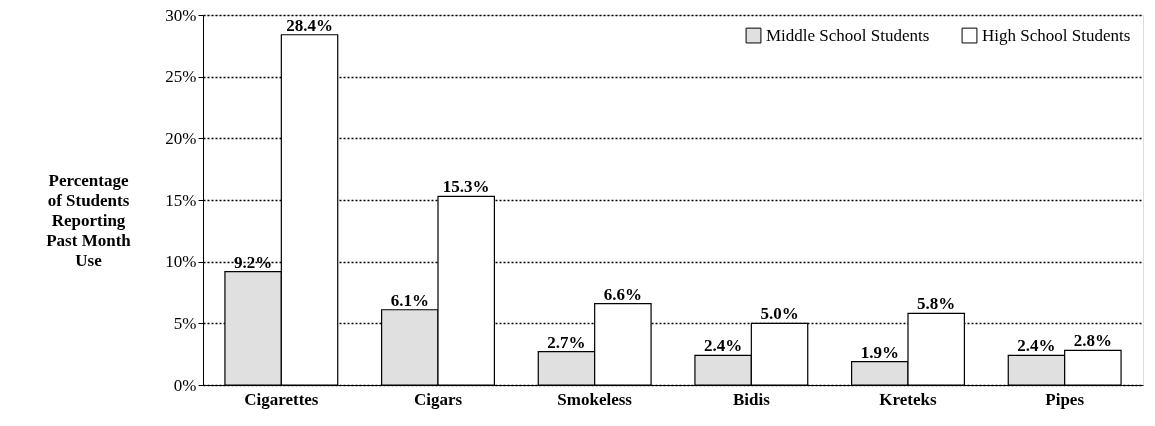 The height and width of the screenshot is (426, 1155). What do you see at coordinates (438, 399) in the screenshot?
I see `x-tick-label: Cigars` at bounding box center [438, 399].